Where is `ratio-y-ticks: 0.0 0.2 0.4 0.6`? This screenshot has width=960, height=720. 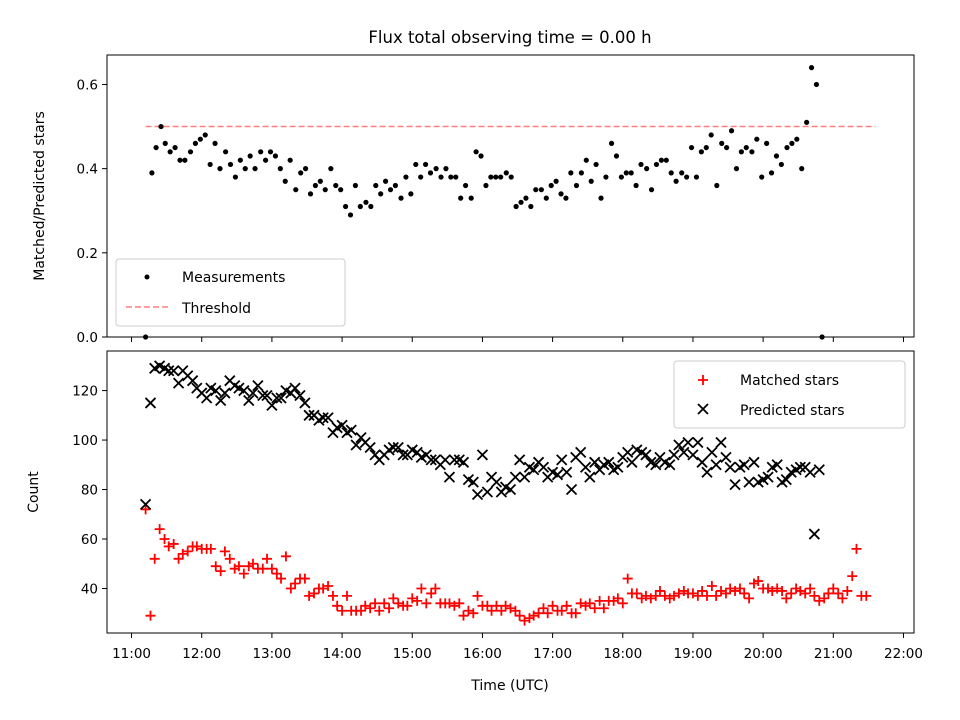 ratio-y-ticks: 0.0 0.2 0.4 0.6 is located at coordinates (92, 211).